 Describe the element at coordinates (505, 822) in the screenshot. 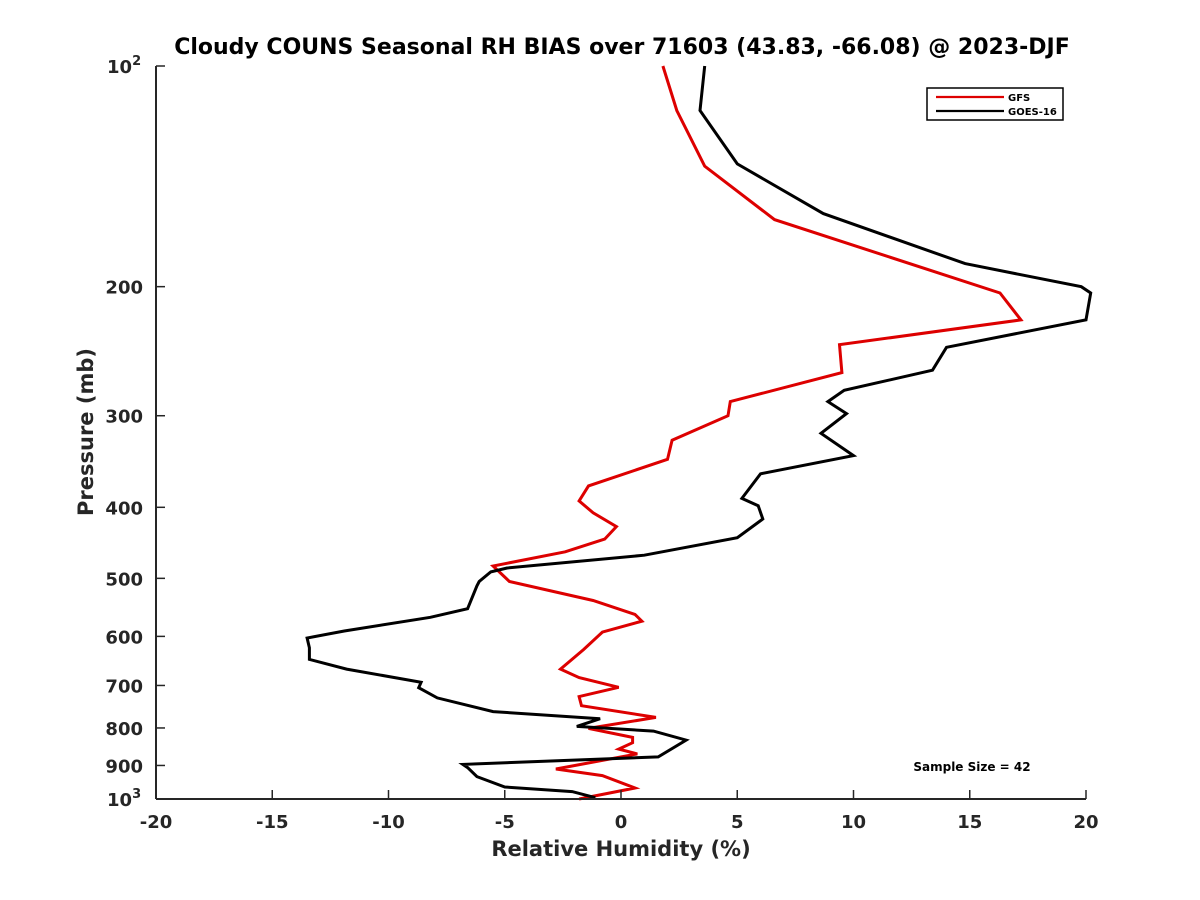

I see `x-tick-label: -5` at that location.